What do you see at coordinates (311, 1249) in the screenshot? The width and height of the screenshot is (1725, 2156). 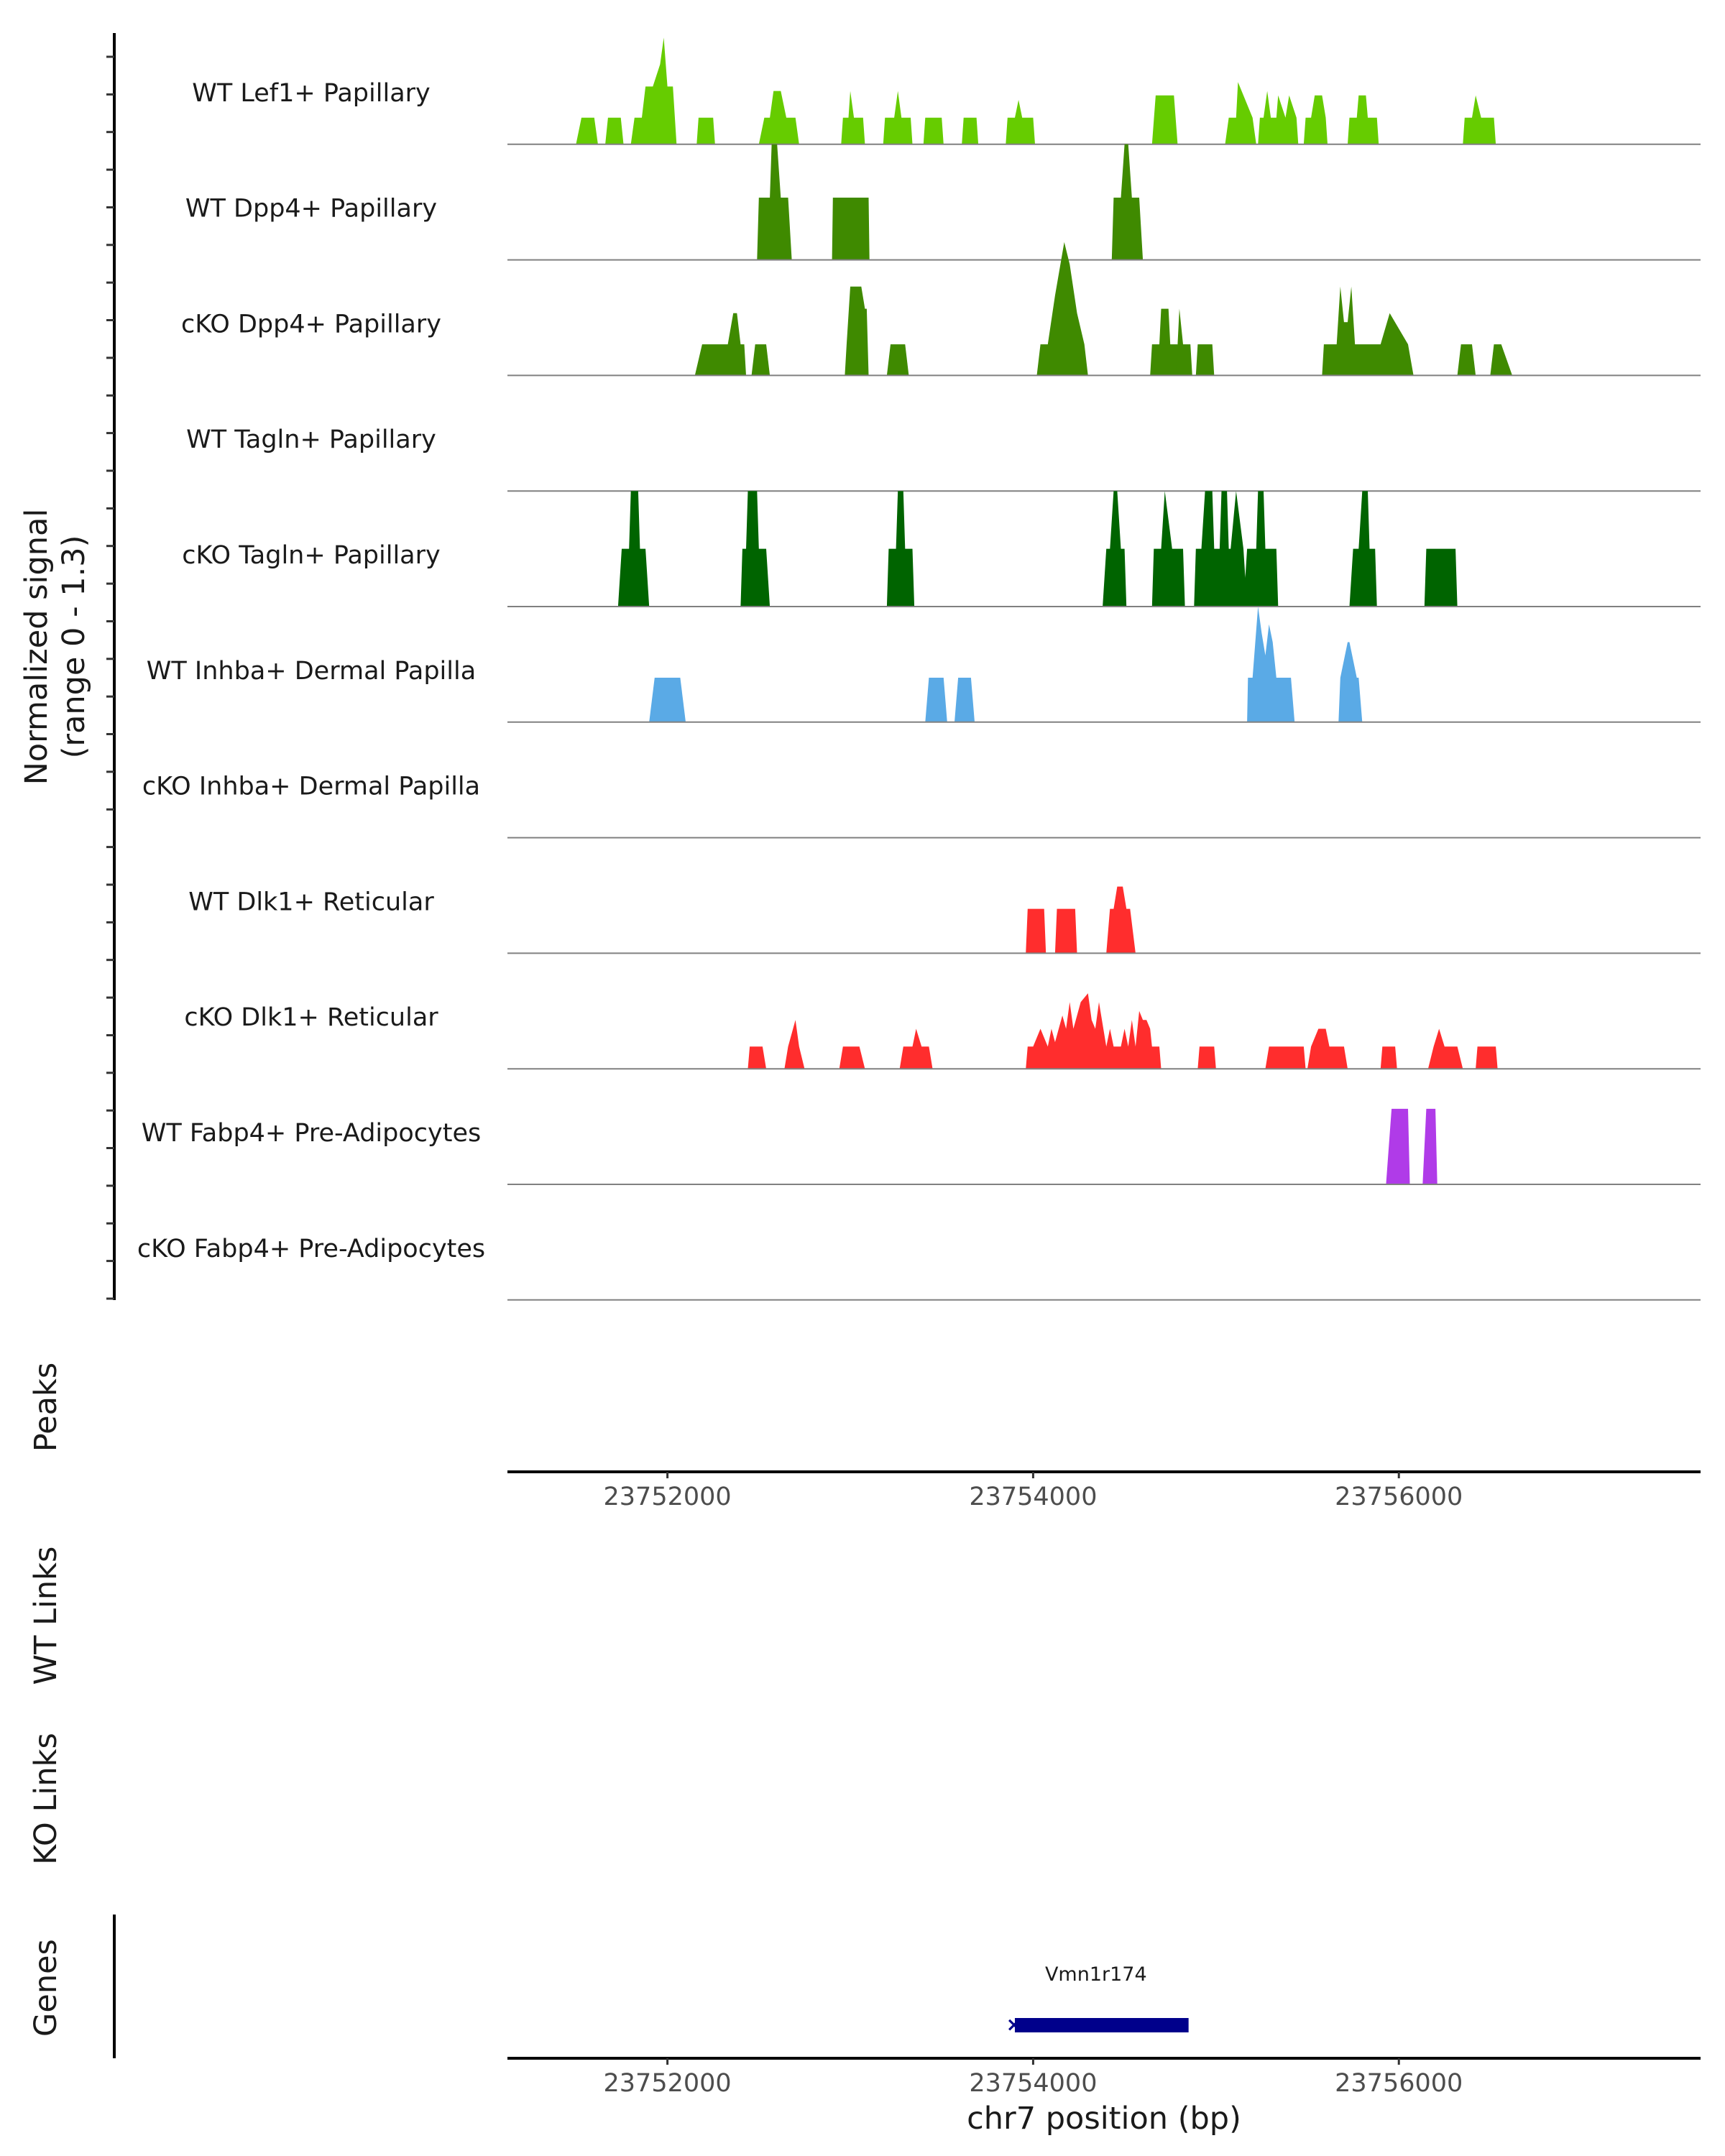 I see `track-label: cKO Fabp4+ Pre-Adipocytes` at bounding box center [311, 1249].